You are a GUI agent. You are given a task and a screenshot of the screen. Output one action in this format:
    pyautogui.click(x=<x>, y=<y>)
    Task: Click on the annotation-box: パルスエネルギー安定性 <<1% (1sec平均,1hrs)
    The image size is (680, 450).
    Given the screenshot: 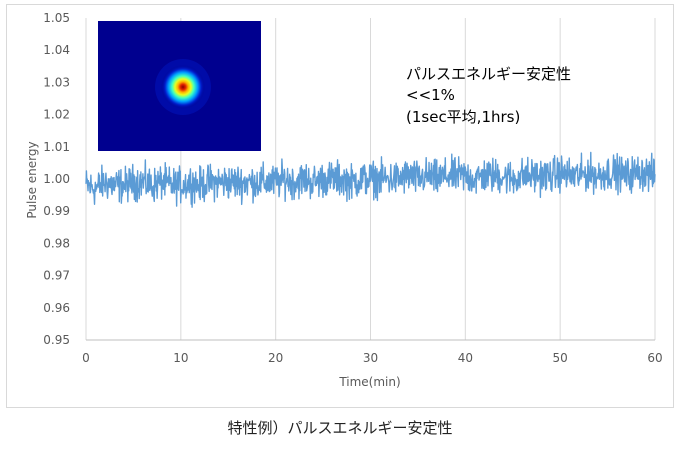 What is the action you would take?
    pyautogui.click(x=488, y=95)
    